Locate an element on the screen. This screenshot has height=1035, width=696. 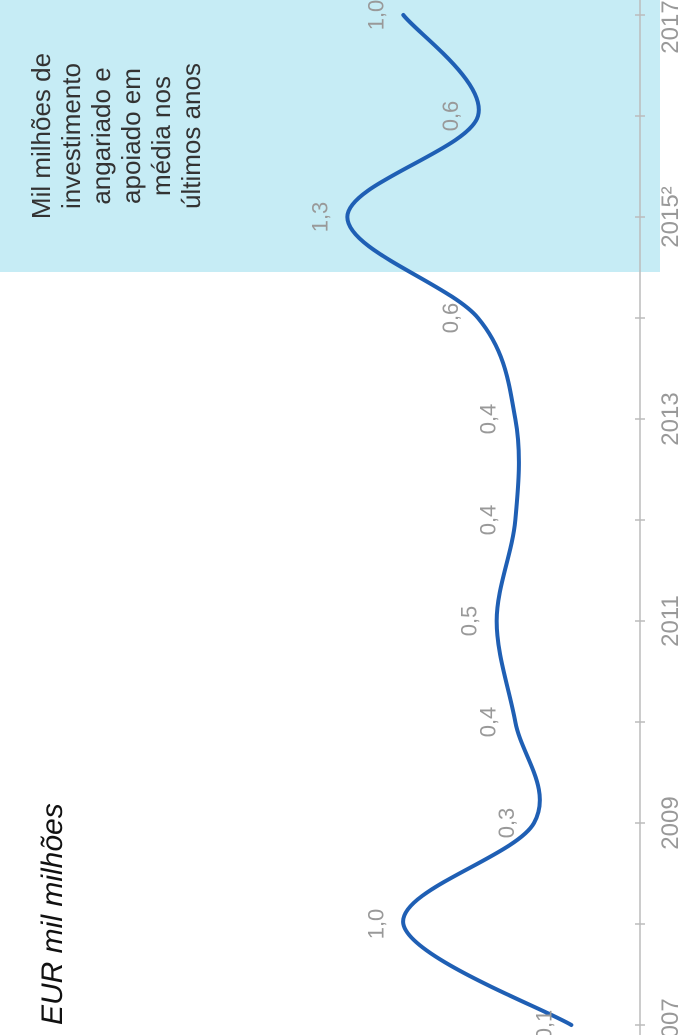
x-tick-label: 2017E¹ is located at coordinates (670, 27).